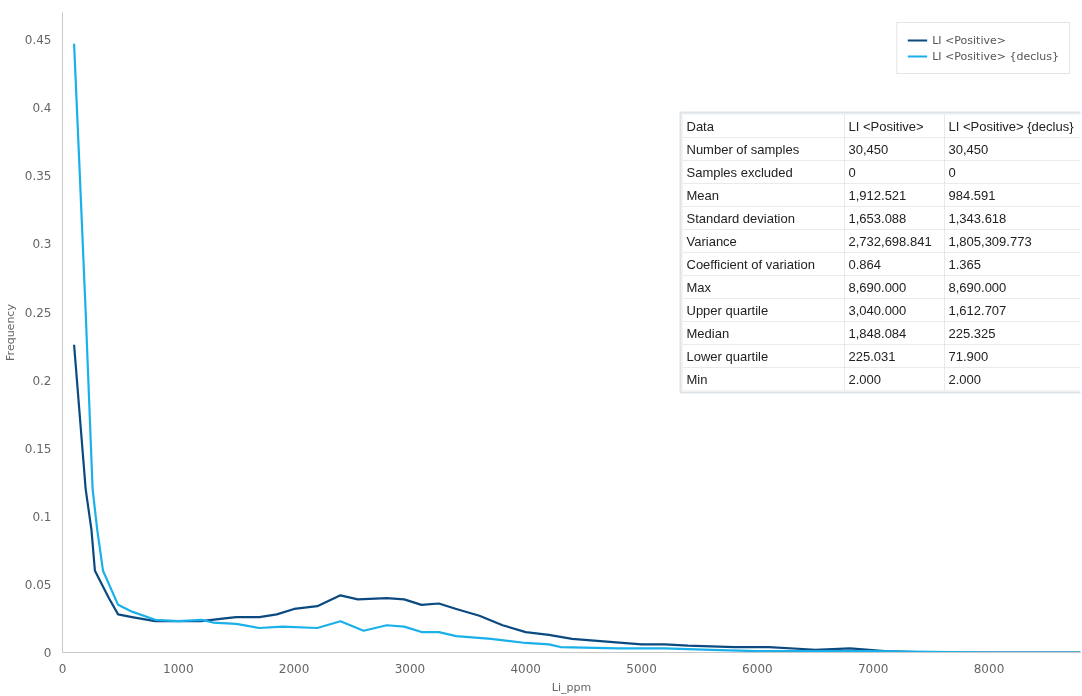  What do you see at coordinates (873, 668) in the screenshot?
I see `x-tick-label: 7000` at bounding box center [873, 668].